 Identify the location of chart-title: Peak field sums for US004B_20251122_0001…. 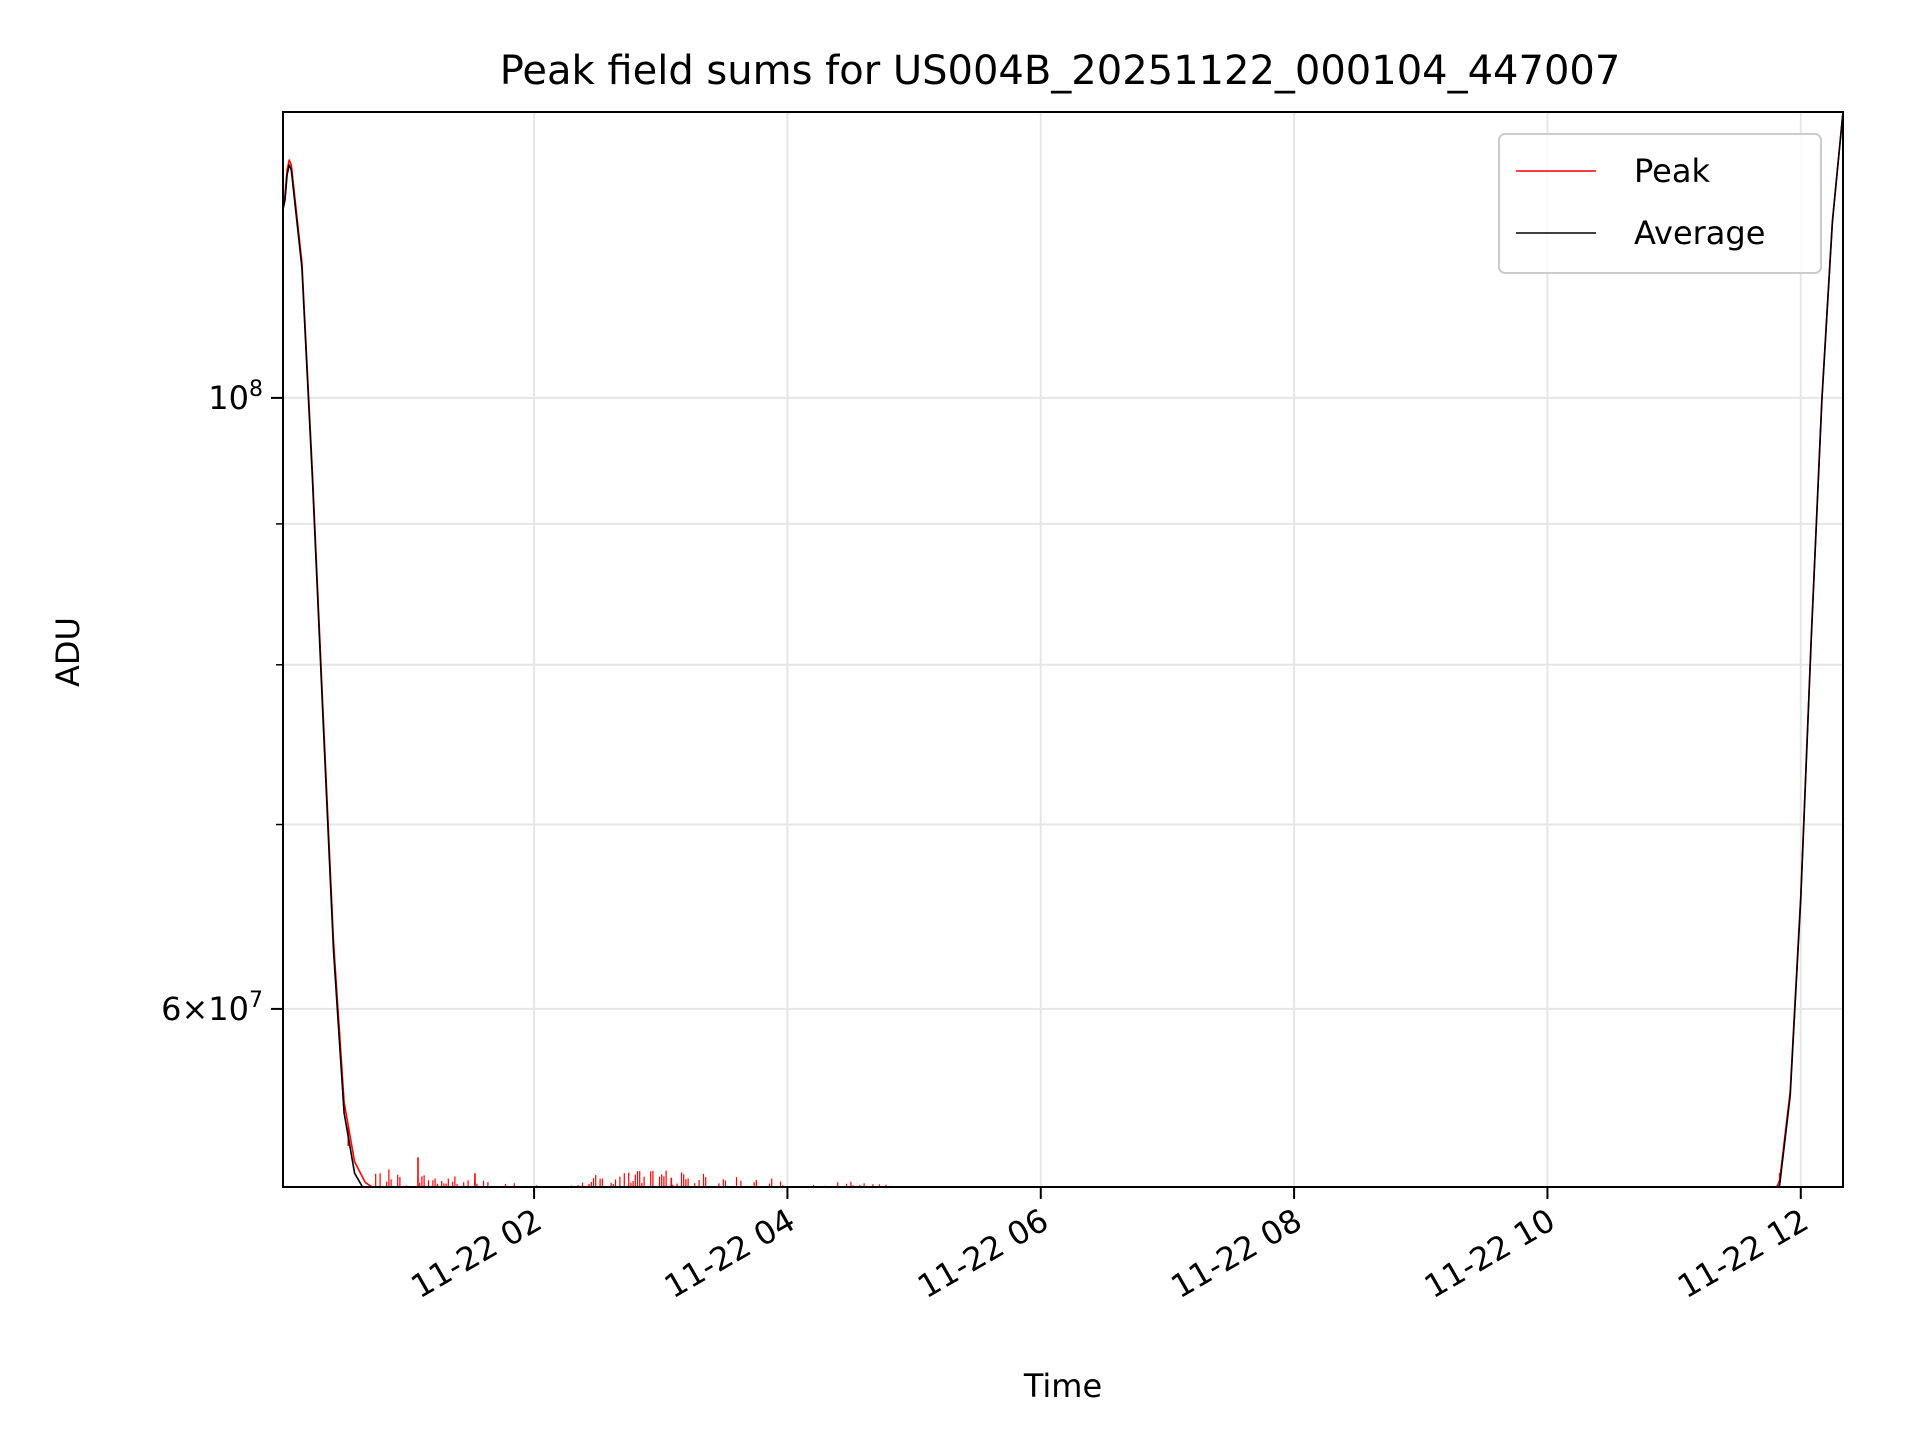
(1060, 71).